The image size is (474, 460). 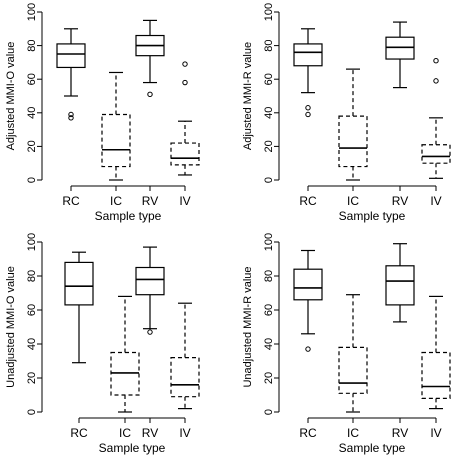 What do you see at coordinates (11, 327) in the screenshot?
I see `y-axis-label: Unadjusted MMI-O value` at bounding box center [11, 327].